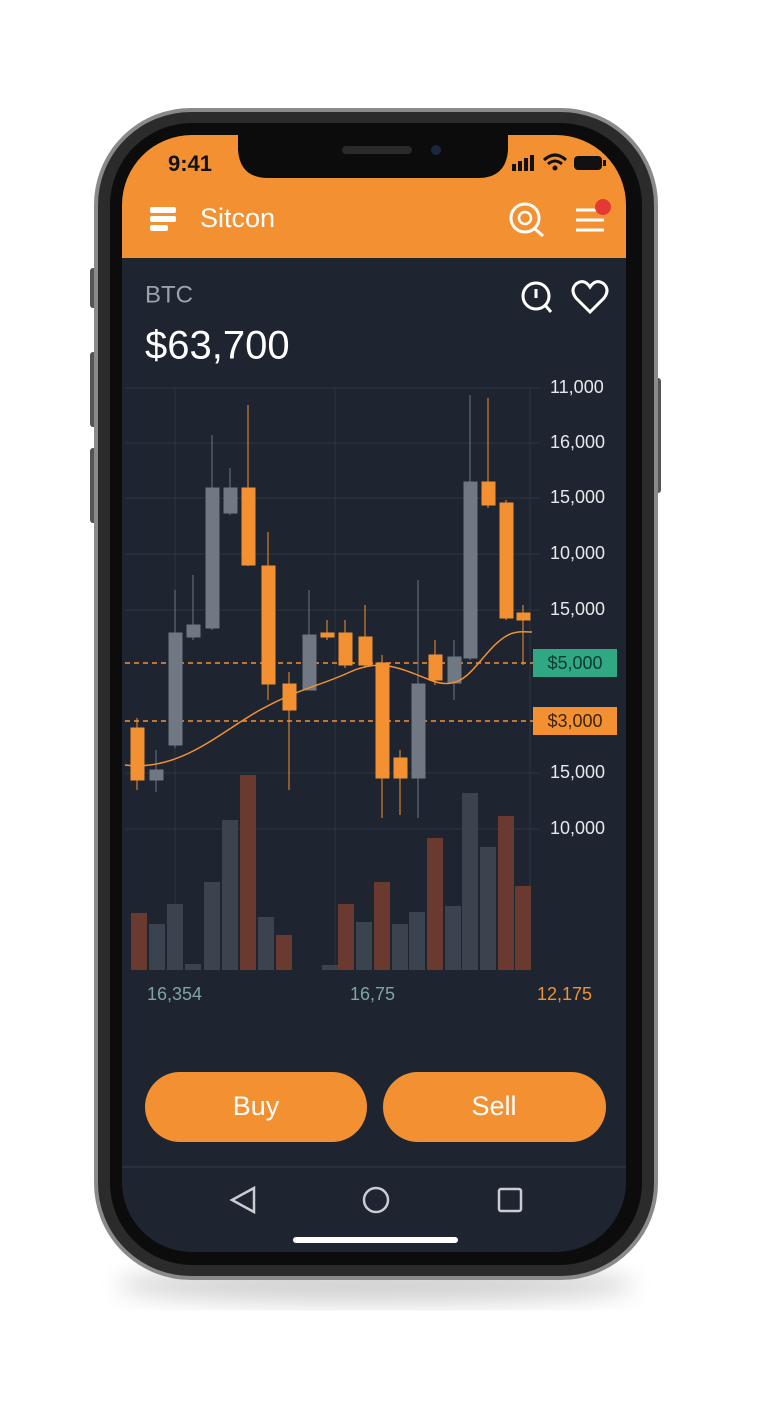 The height and width of the screenshot is (1413, 768). I want to click on buy-label: Buy, so click(256, 1106).